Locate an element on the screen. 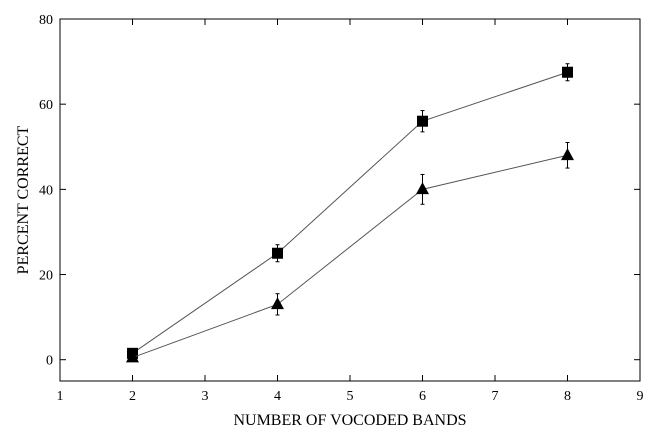 Image resolution: width=647 pixels, height=430 pixels. x-tick-label: 6 is located at coordinates (422, 396).